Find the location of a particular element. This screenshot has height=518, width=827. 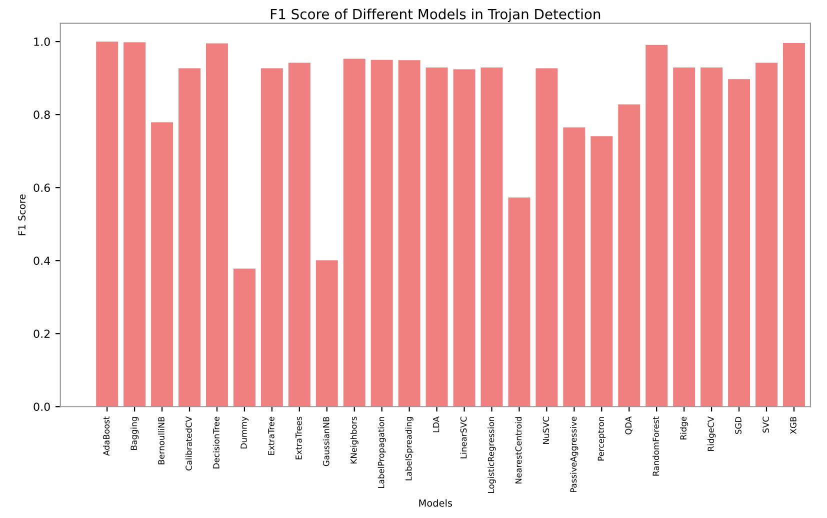

chart-title: F1 Score of Different Models in Trojan Detection is located at coordinates (435, 15).